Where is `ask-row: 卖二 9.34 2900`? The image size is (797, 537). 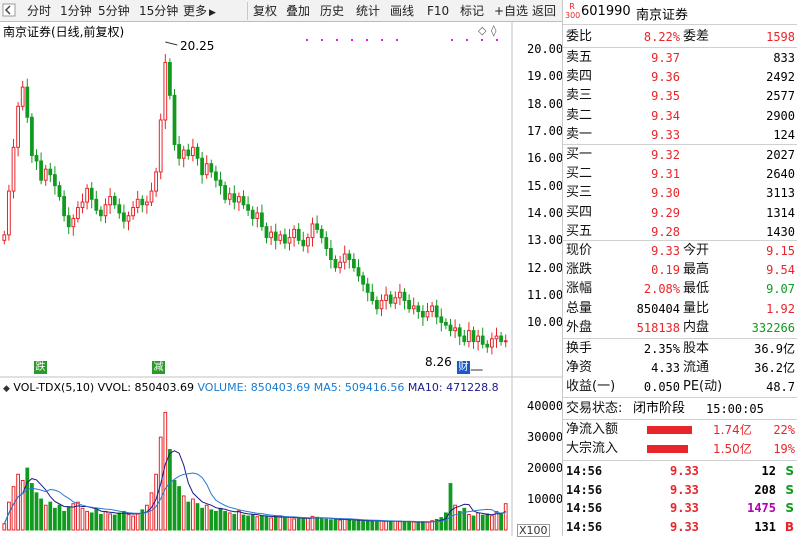
ask-row: 卖二 9.34 2900 is located at coordinates (680, 116).